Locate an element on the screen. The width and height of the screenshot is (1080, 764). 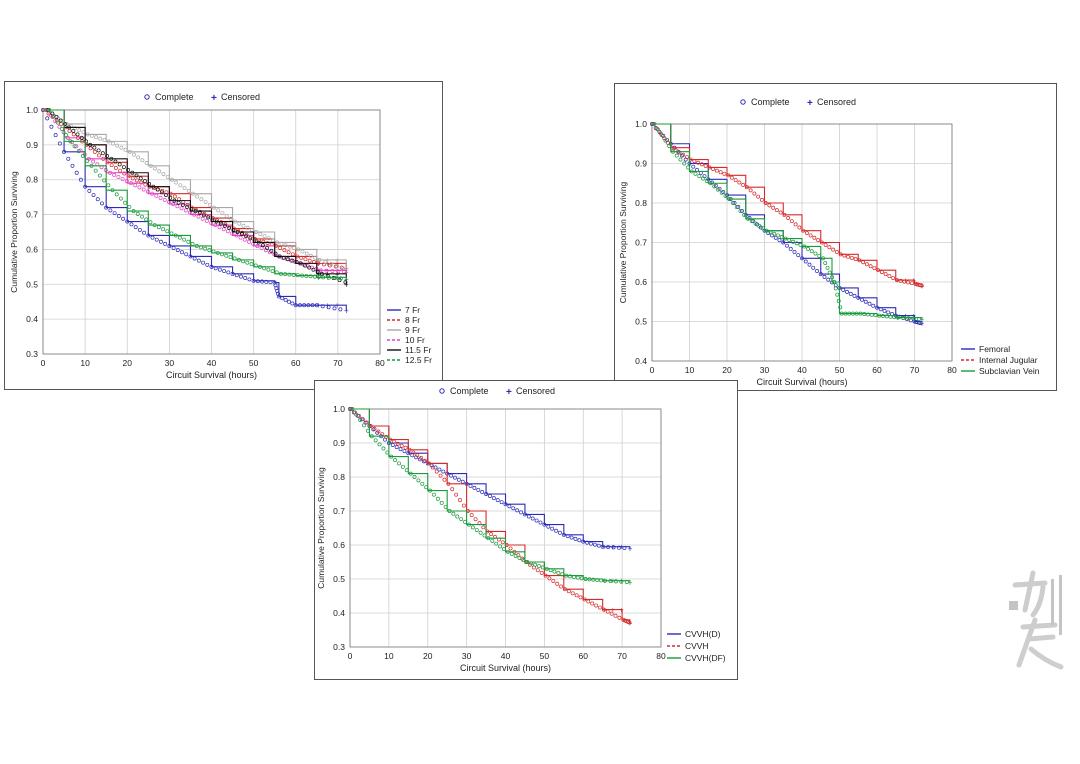
x-tick-label: 30 is located at coordinates (170, 363).